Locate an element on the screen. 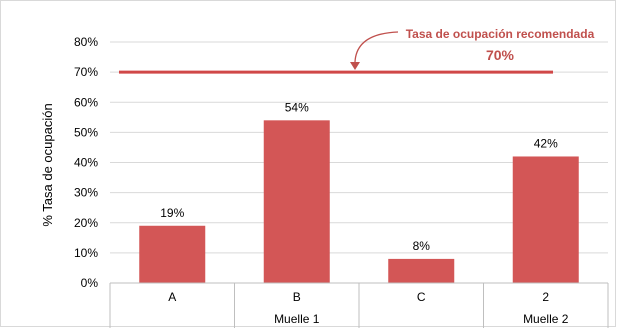  x-tick-label: B is located at coordinates (297, 297).